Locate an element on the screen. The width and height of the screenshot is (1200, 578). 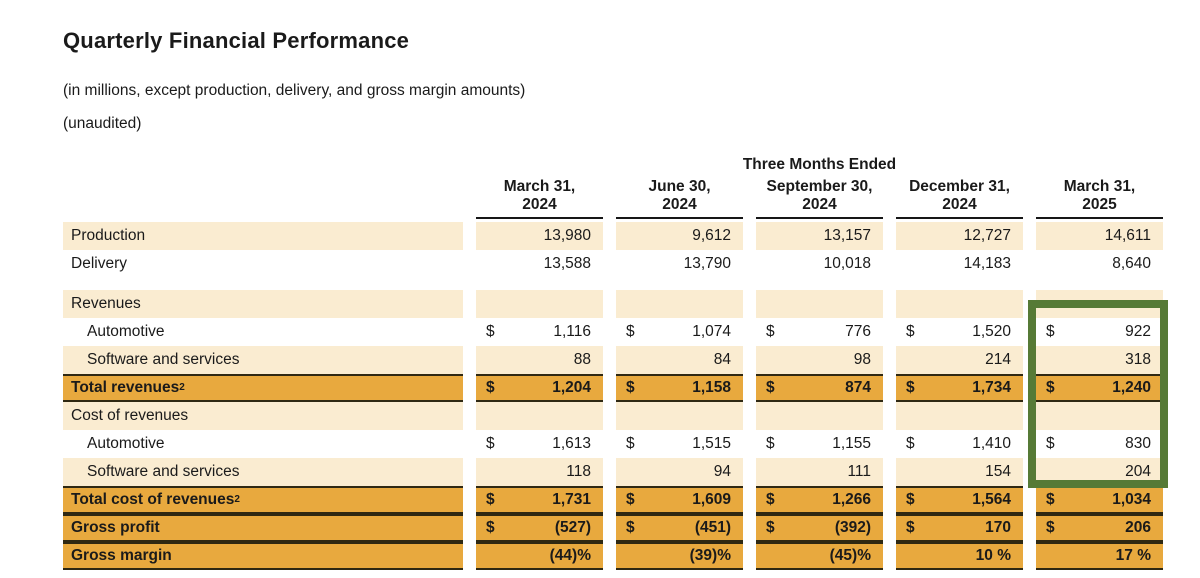
table-row: Gross margin (44)% (39)% (45)% 10 % 17 % is located at coordinates (613, 556).